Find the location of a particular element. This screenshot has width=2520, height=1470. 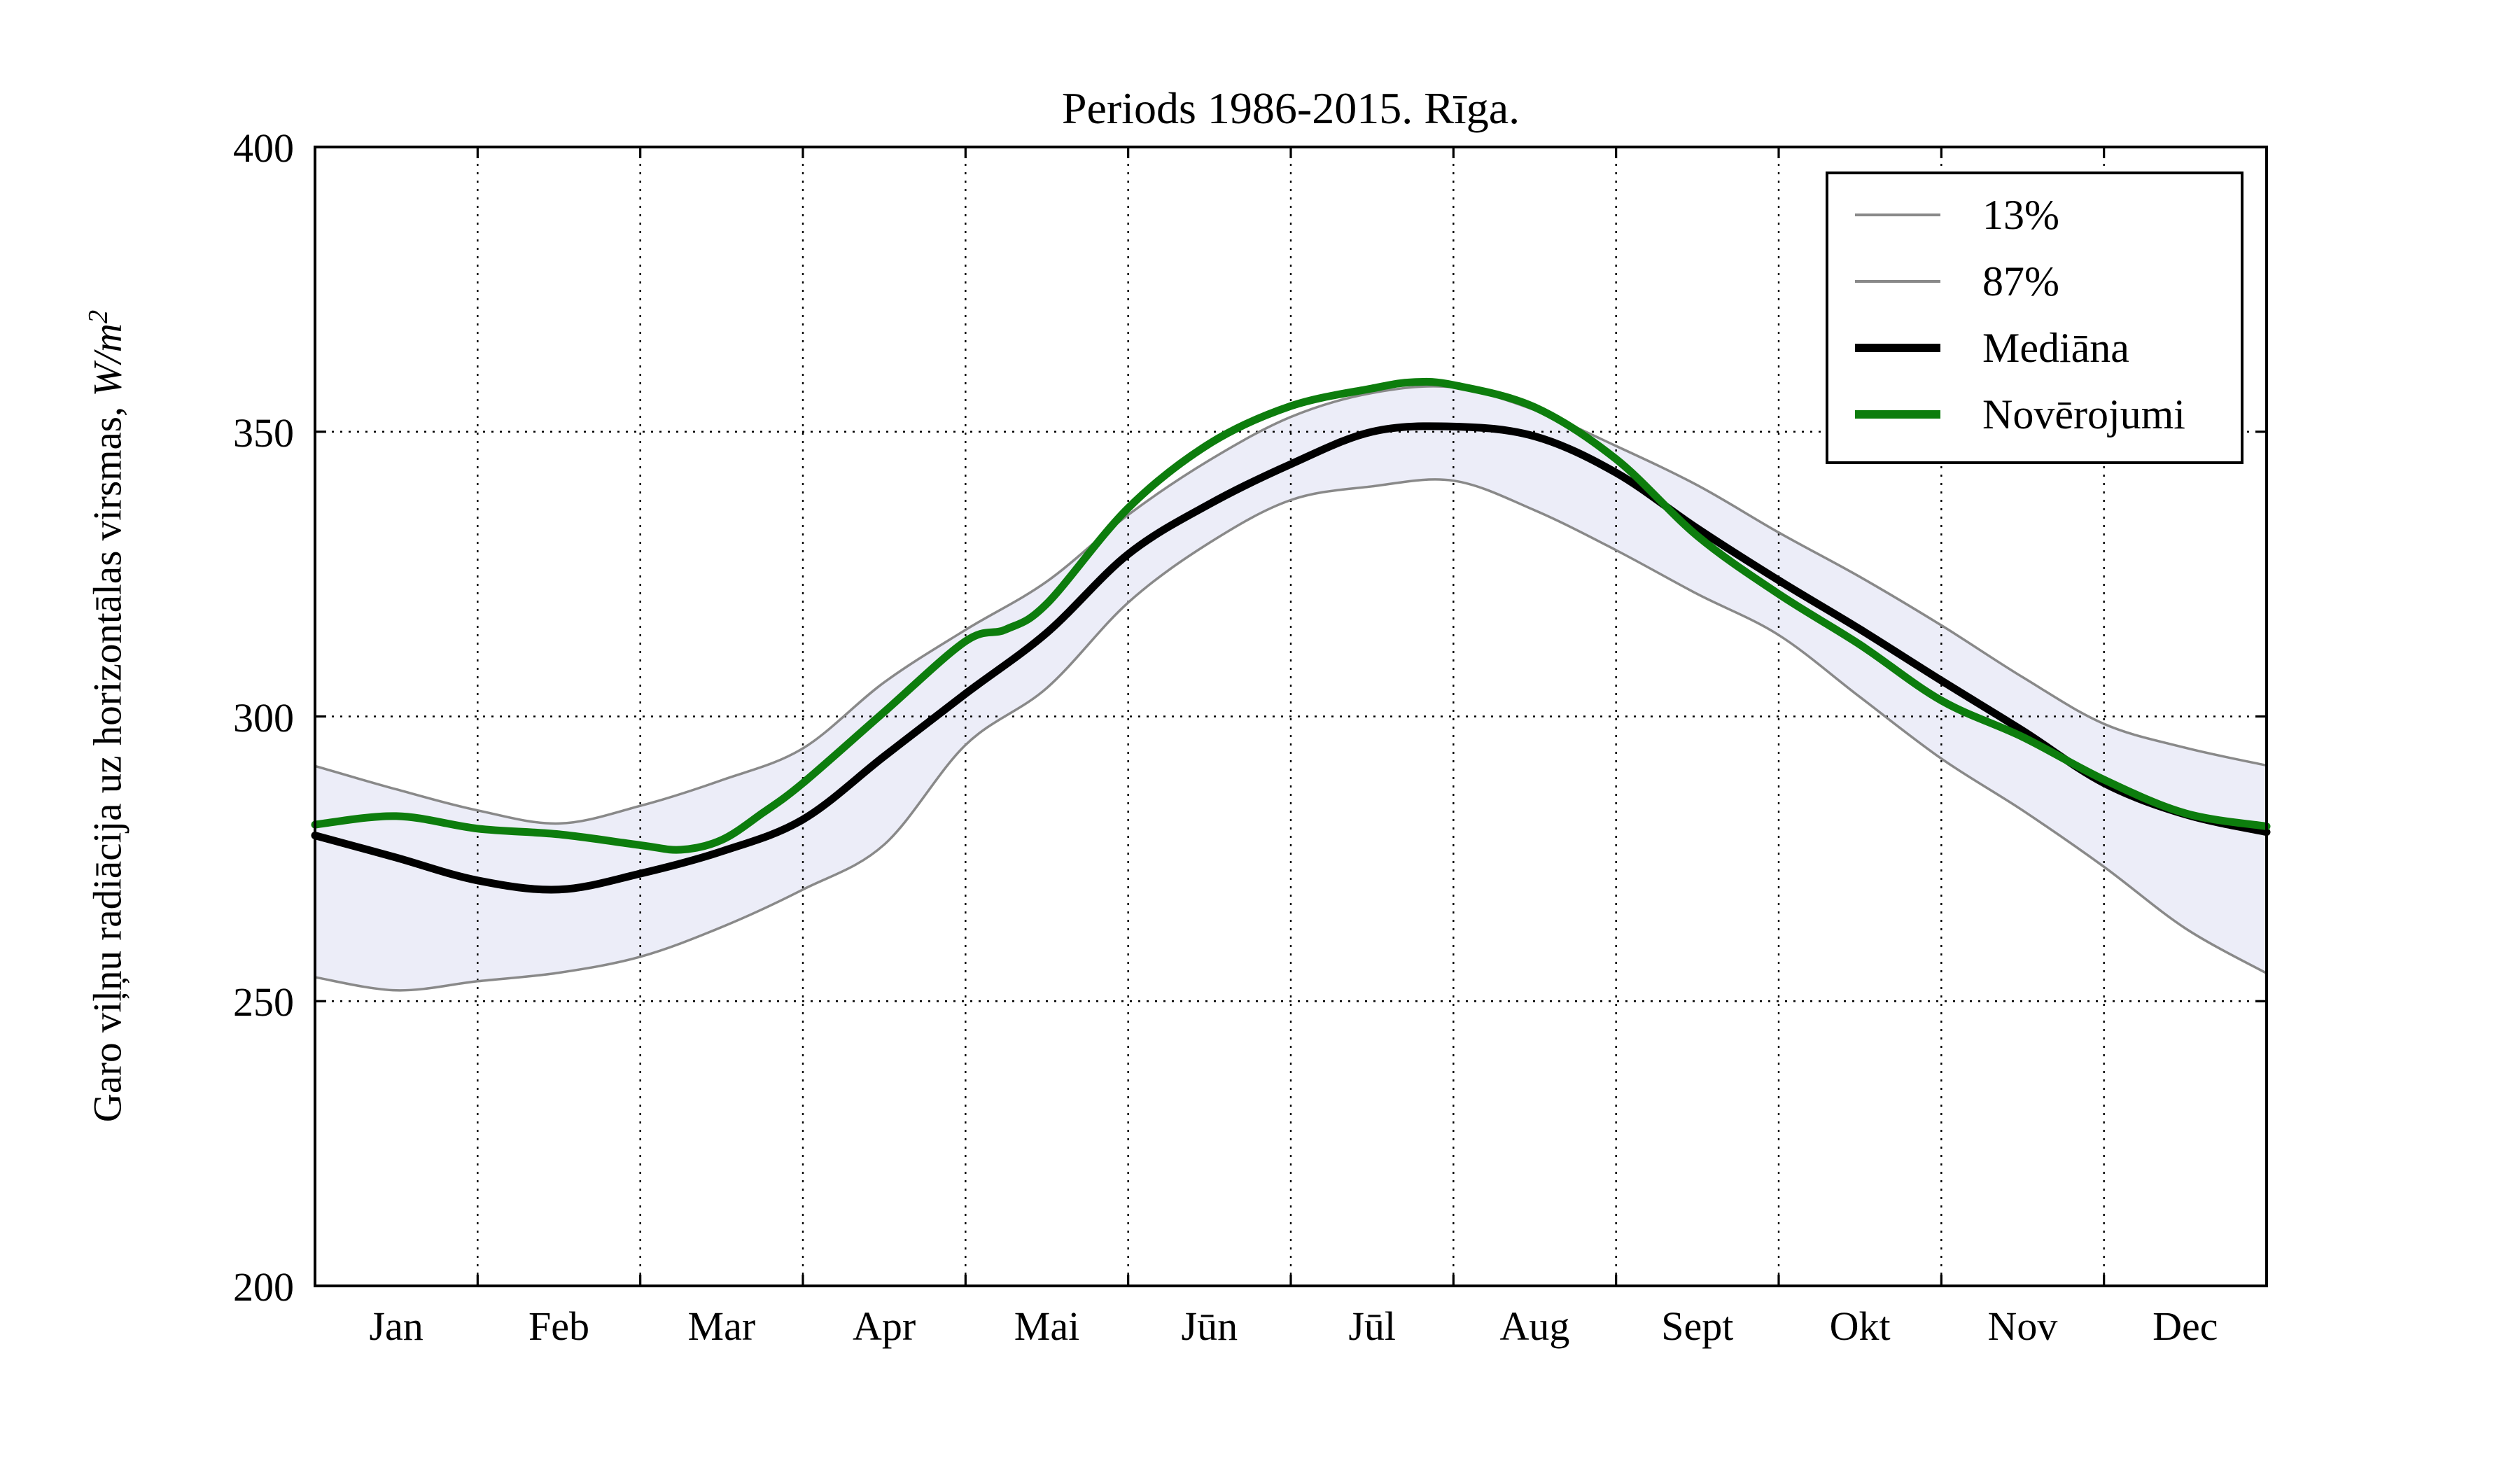

legend-entry: 87% is located at coordinates (2034, 281).